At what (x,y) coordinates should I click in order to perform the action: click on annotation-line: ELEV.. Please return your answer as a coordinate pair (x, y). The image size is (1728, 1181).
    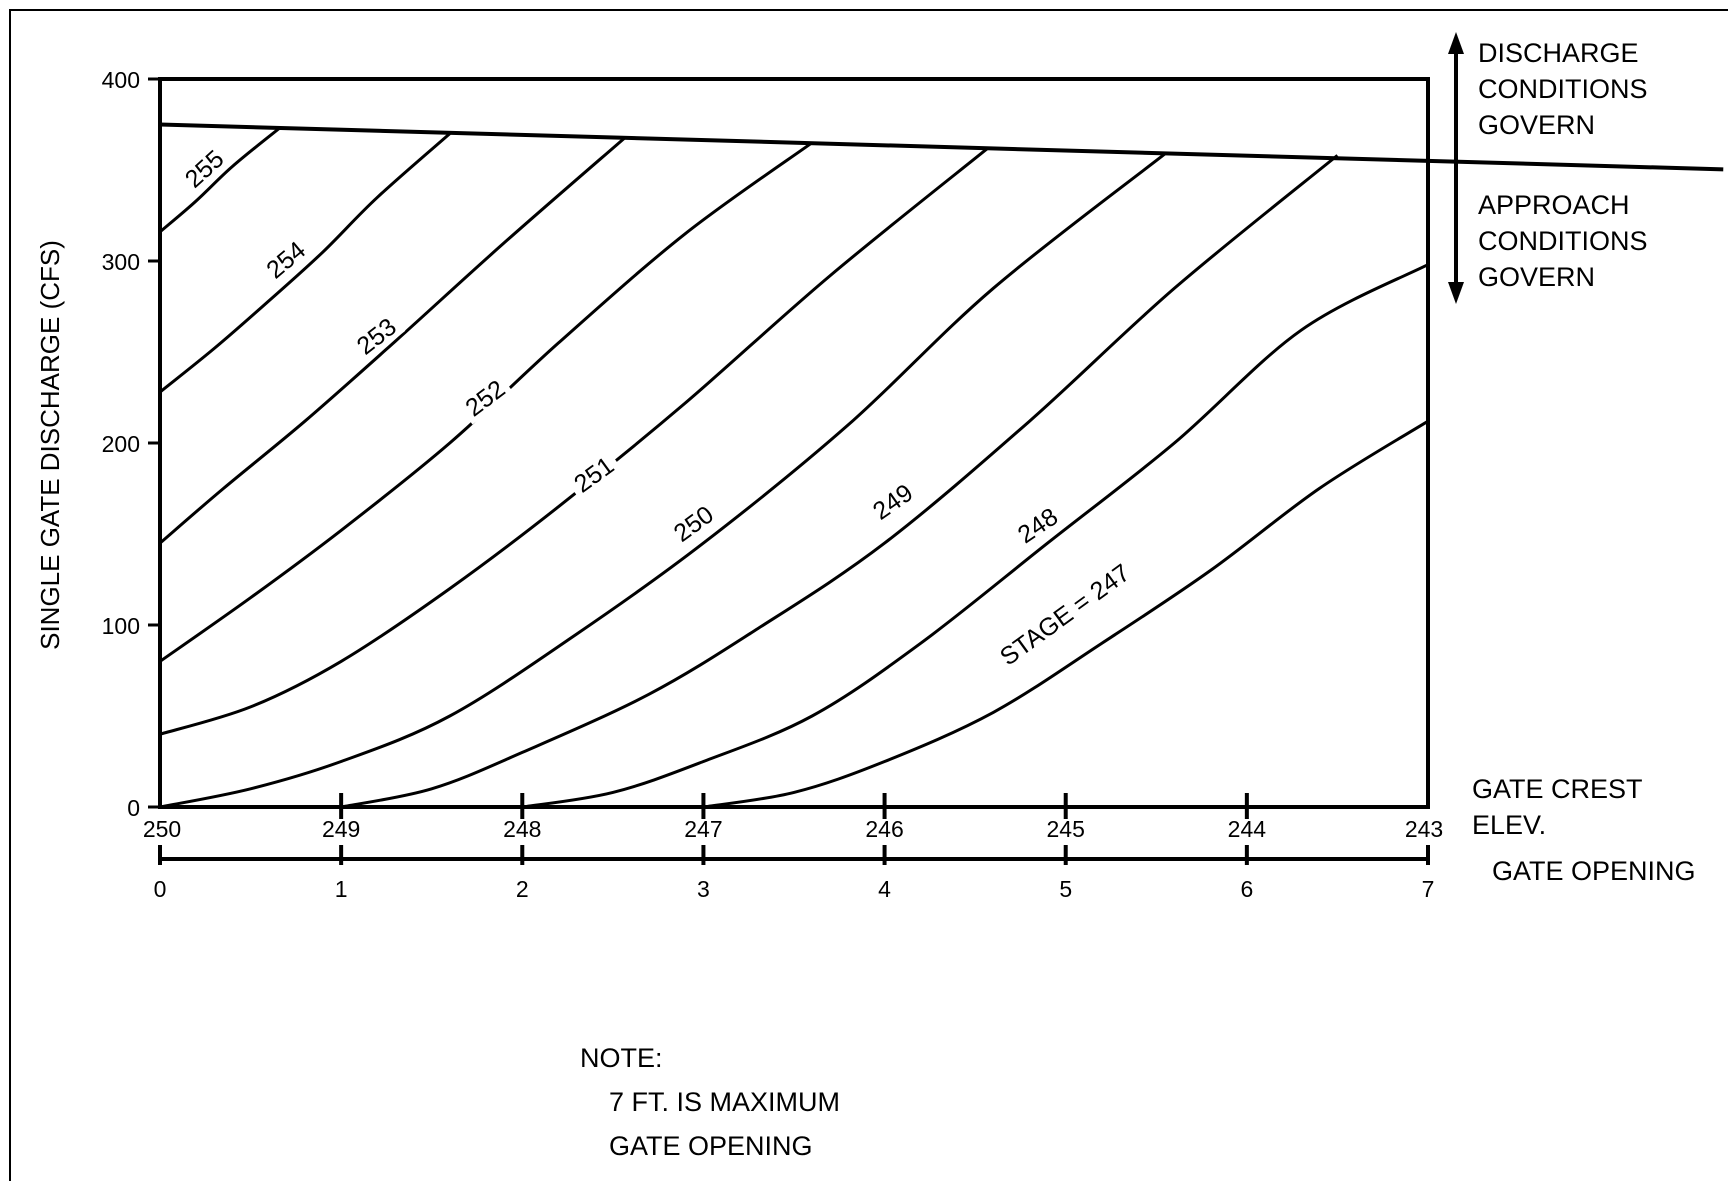
    Looking at the image, I should click on (1509, 825).